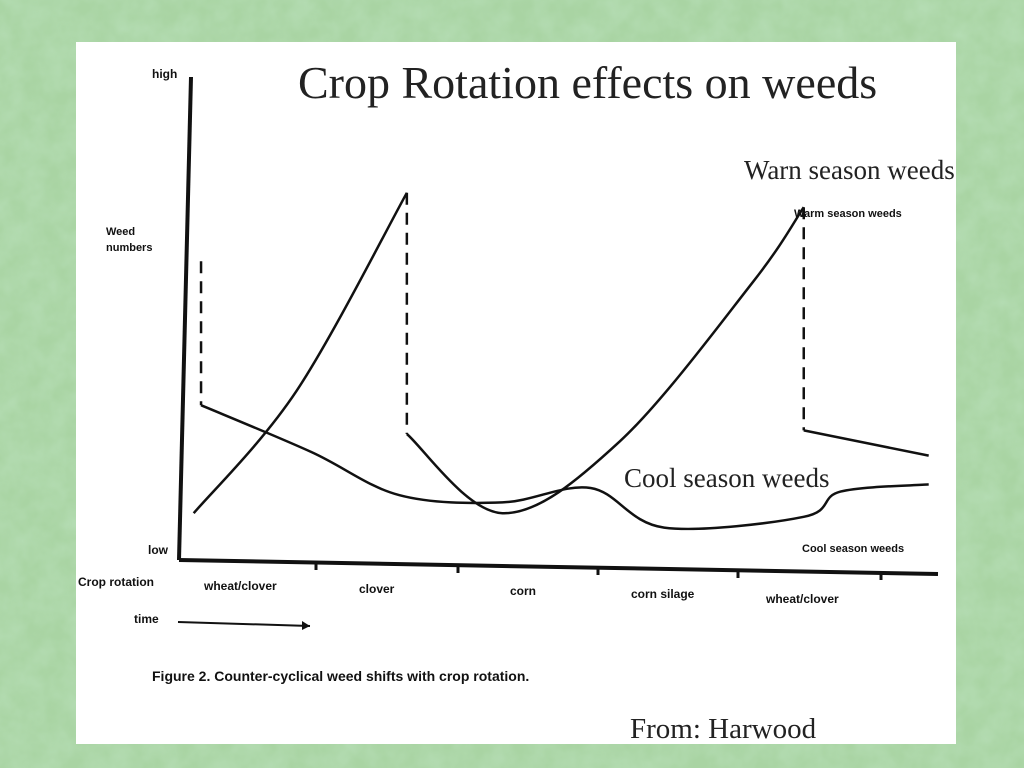 The height and width of the screenshot is (768, 1024). What do you see at coordinates (158, 550) in the screenshot?
I see `y-tick-low: low` at bounding box center [158, 550].